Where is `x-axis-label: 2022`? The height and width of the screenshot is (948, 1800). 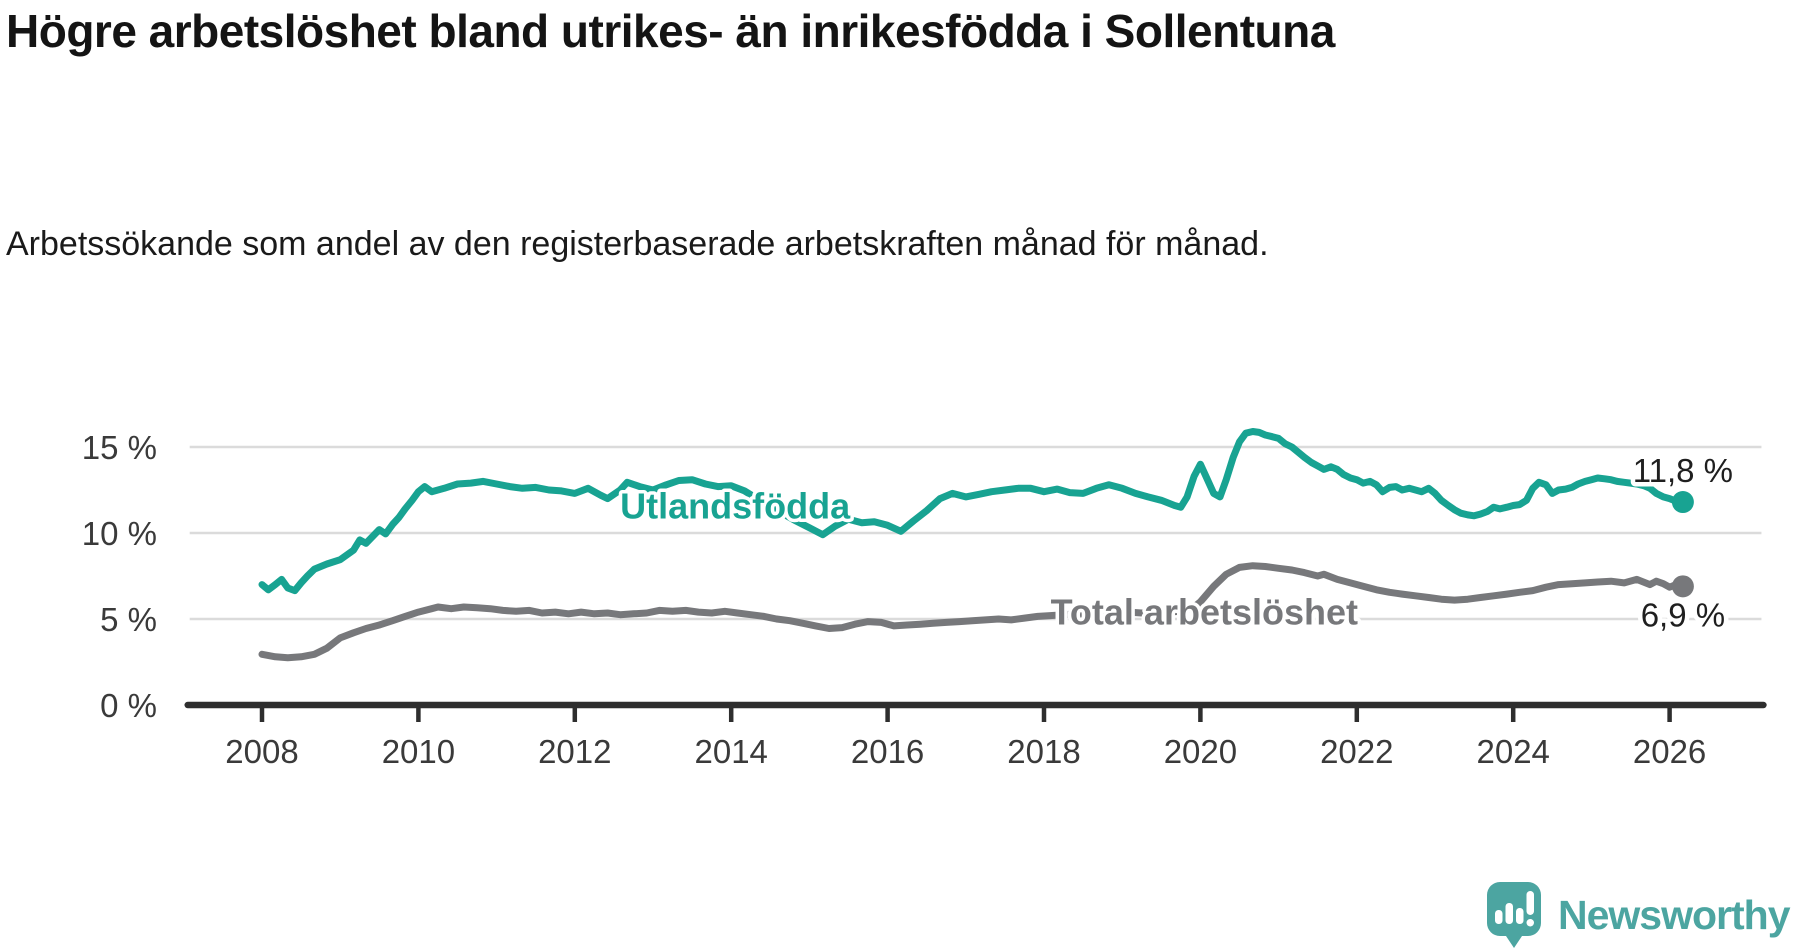
x-axis-label: 2022 is located at coordinates (1356, 751).